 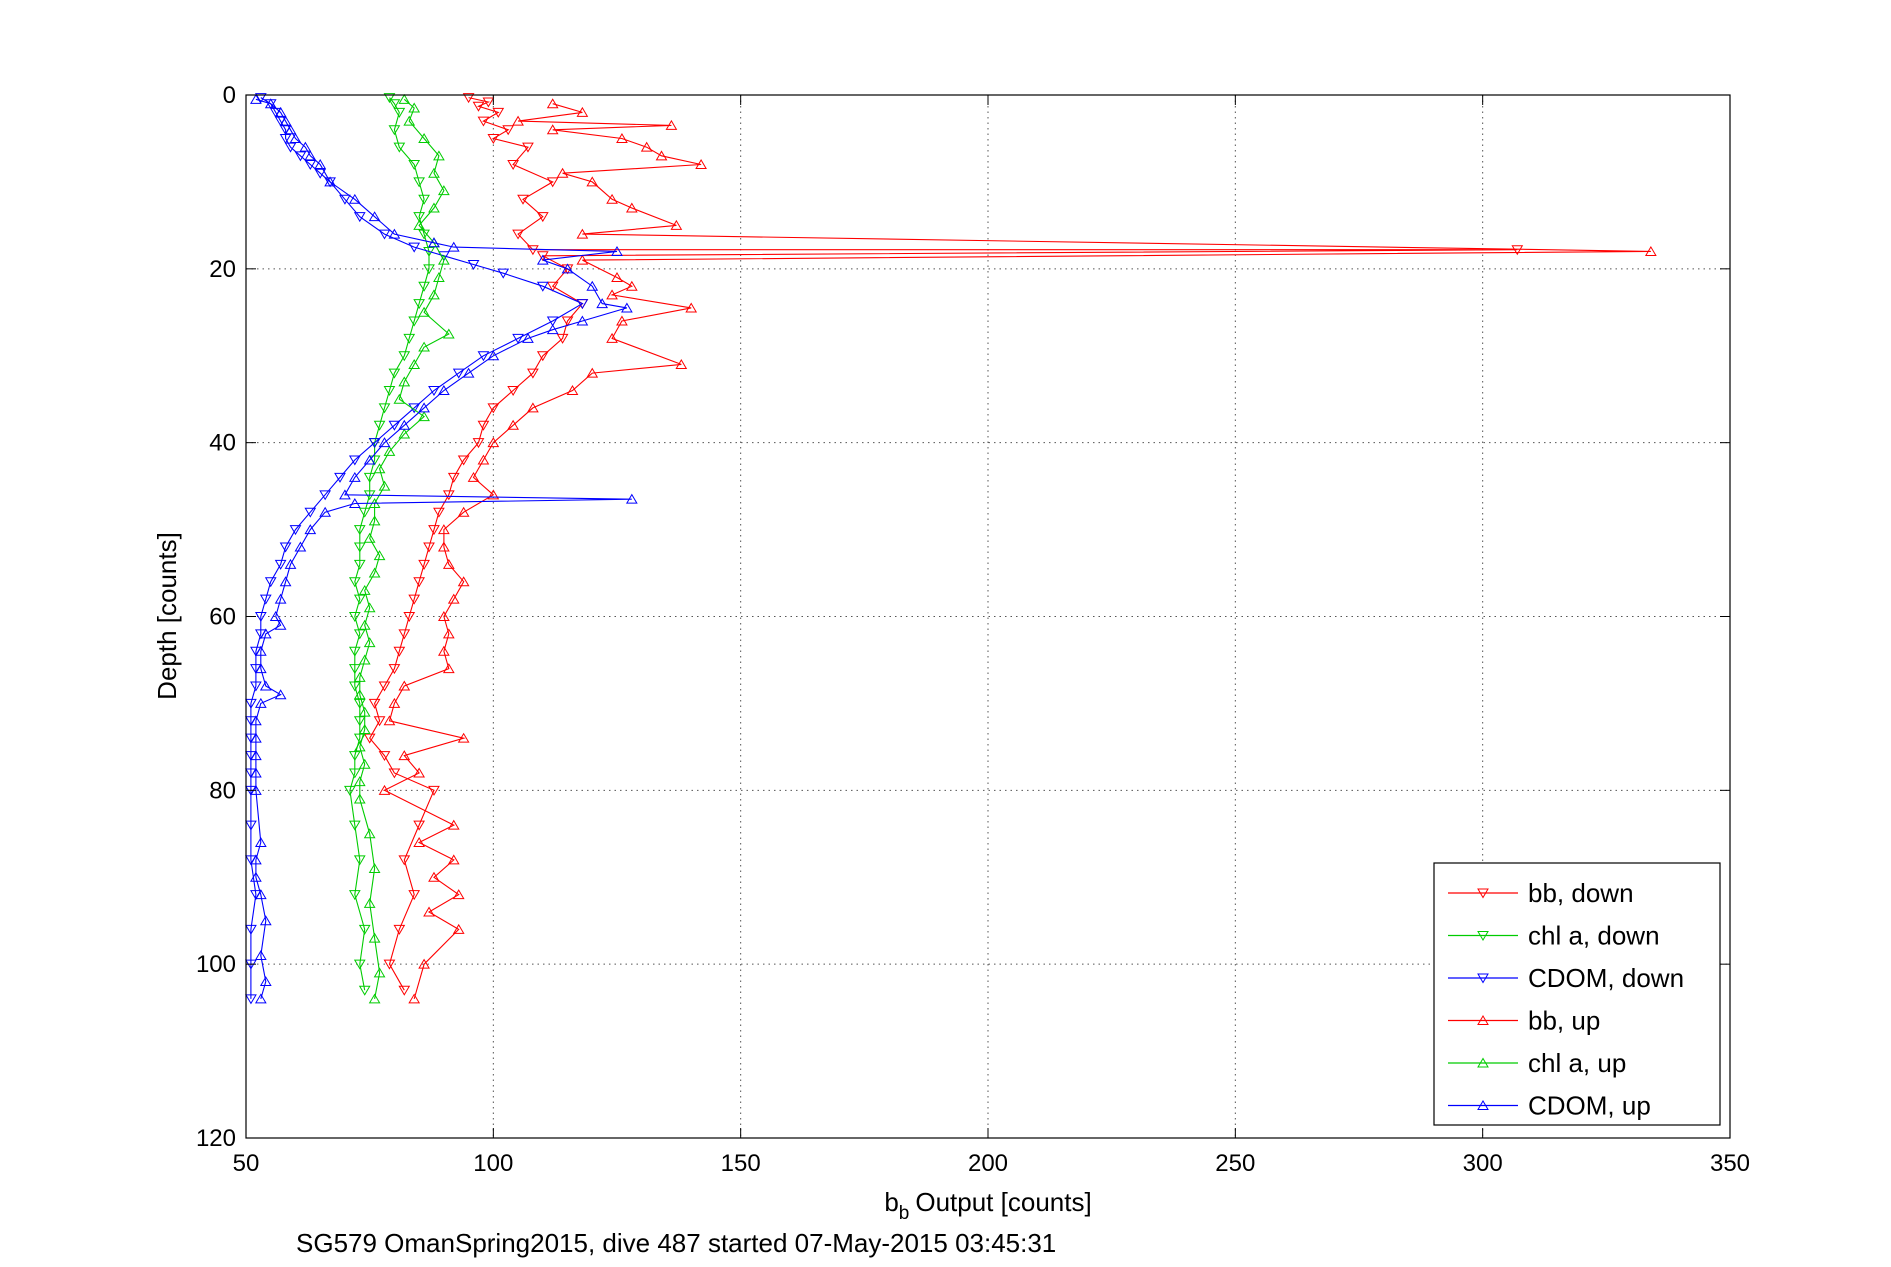 What do you see at coordinates (493, 1163) in the screenshot?
I see `x-tick-label: 100` at bounding box center [493, 1163].